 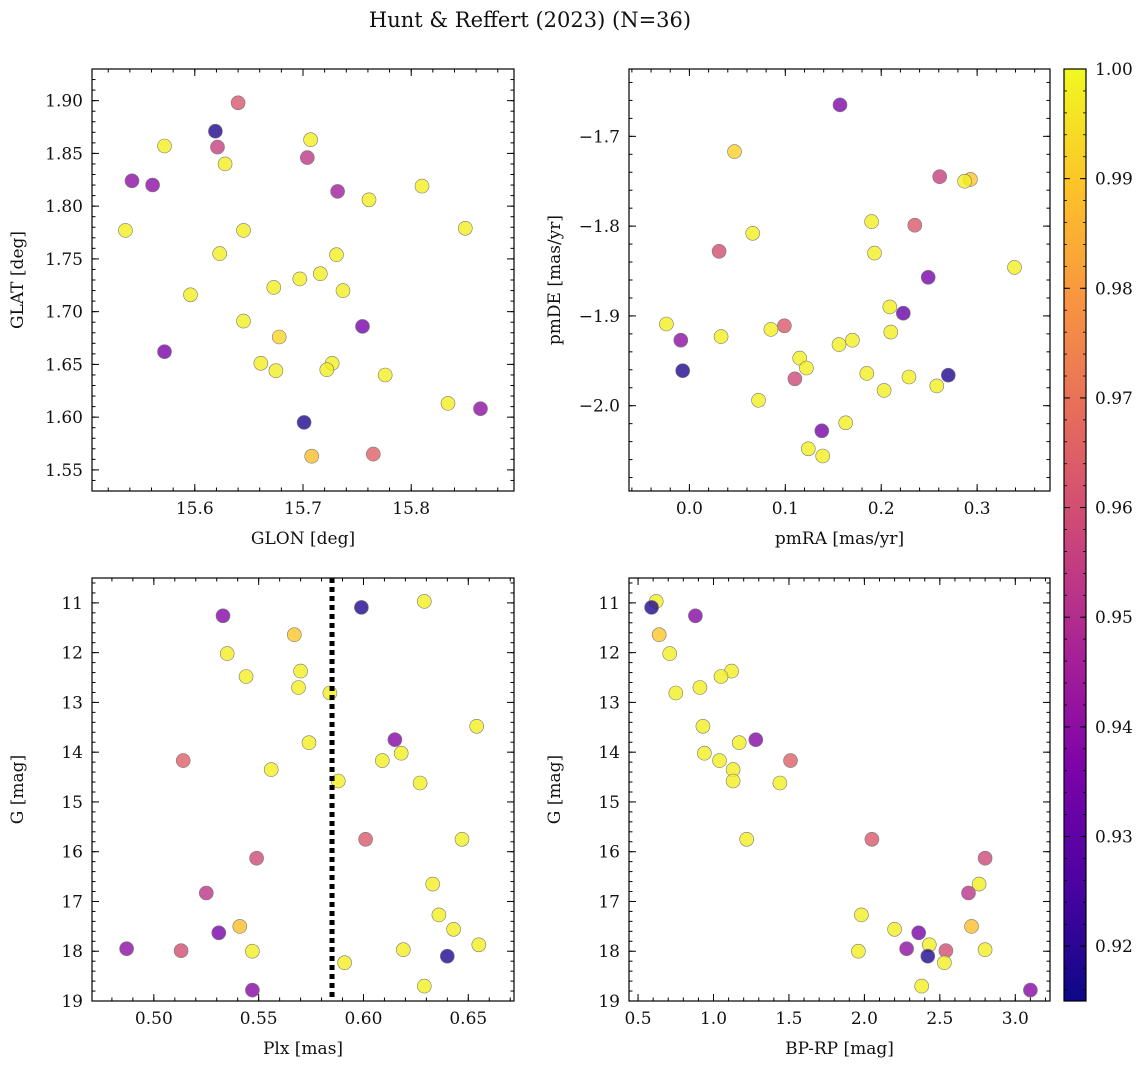 What do you see at coordinates (64, 207) in the screenshot?
I see `y-tick-label: 1.80` at bounding box center [64, 207].